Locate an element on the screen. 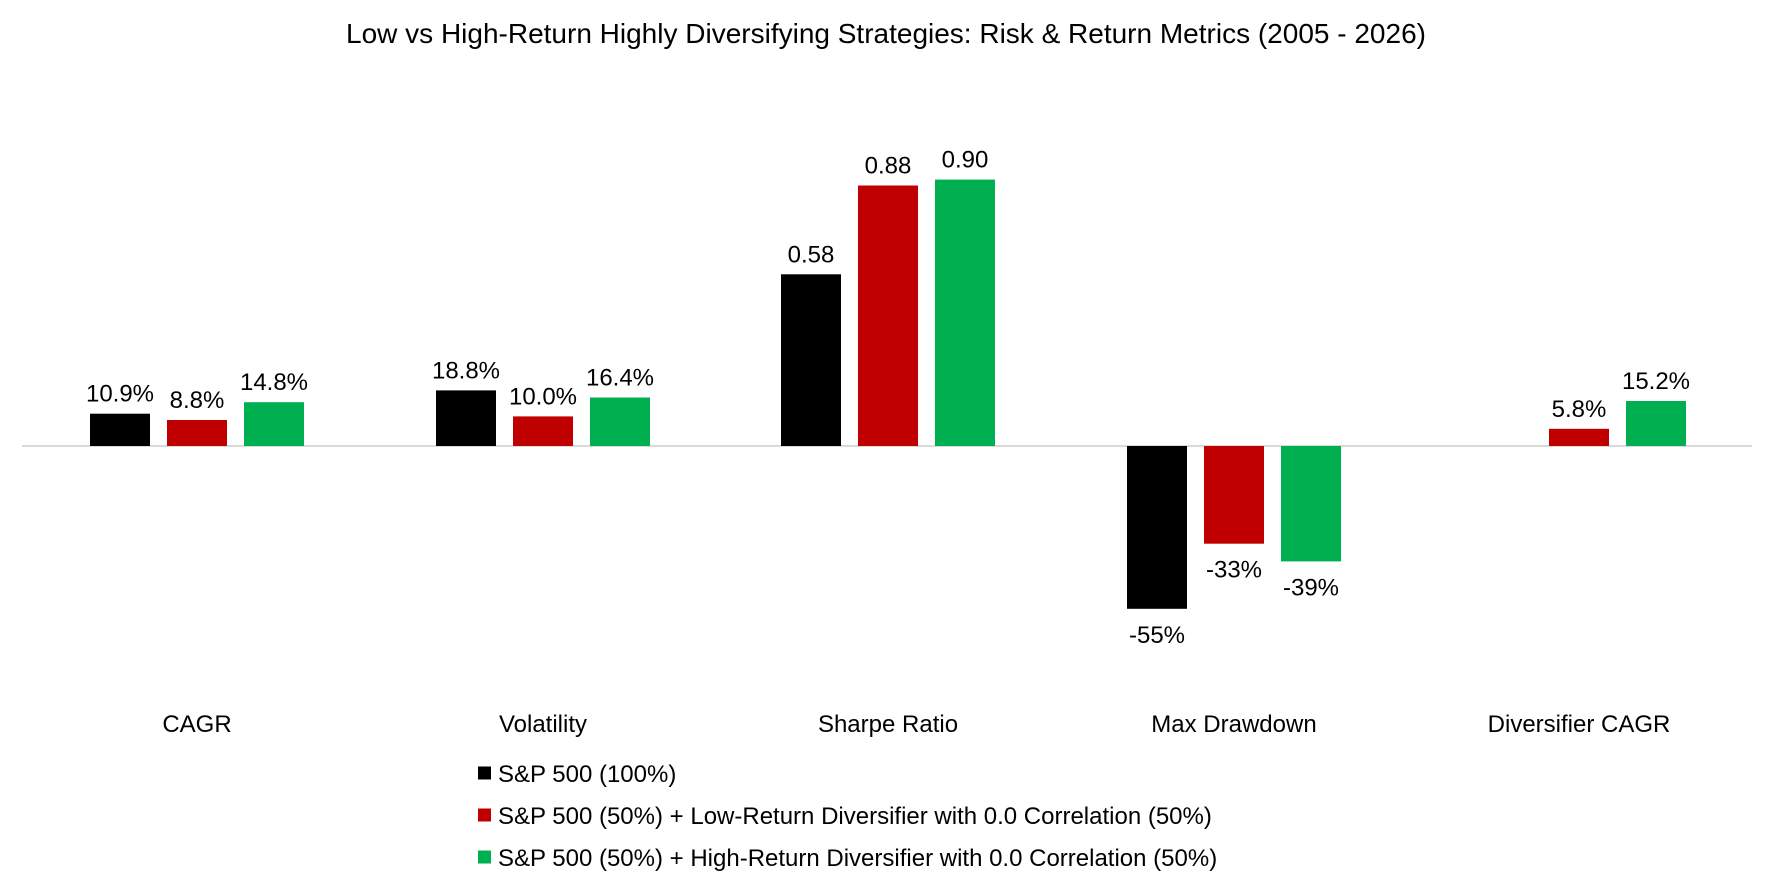 This screenshot has width=1772, height=886. data-label-s2-c0: 14.8% is located at coordinates (274, 382).